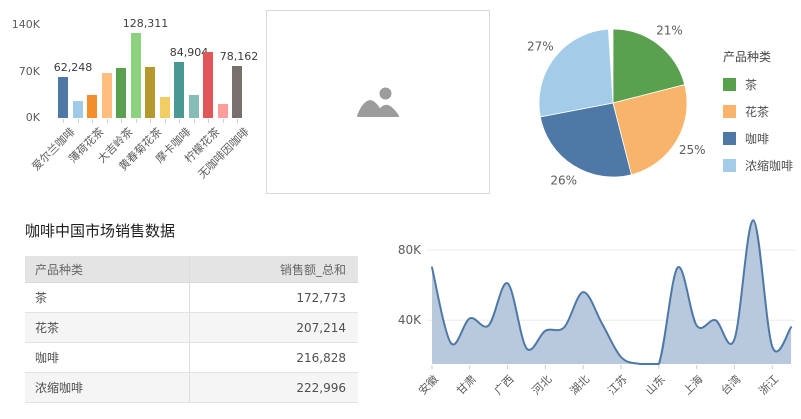 This screenshot has width=801, height=419. What do you see at coordinates (29, 71) in the screenshot?
I see `y-axis-label: 70K` at bounding box center [29, 71].